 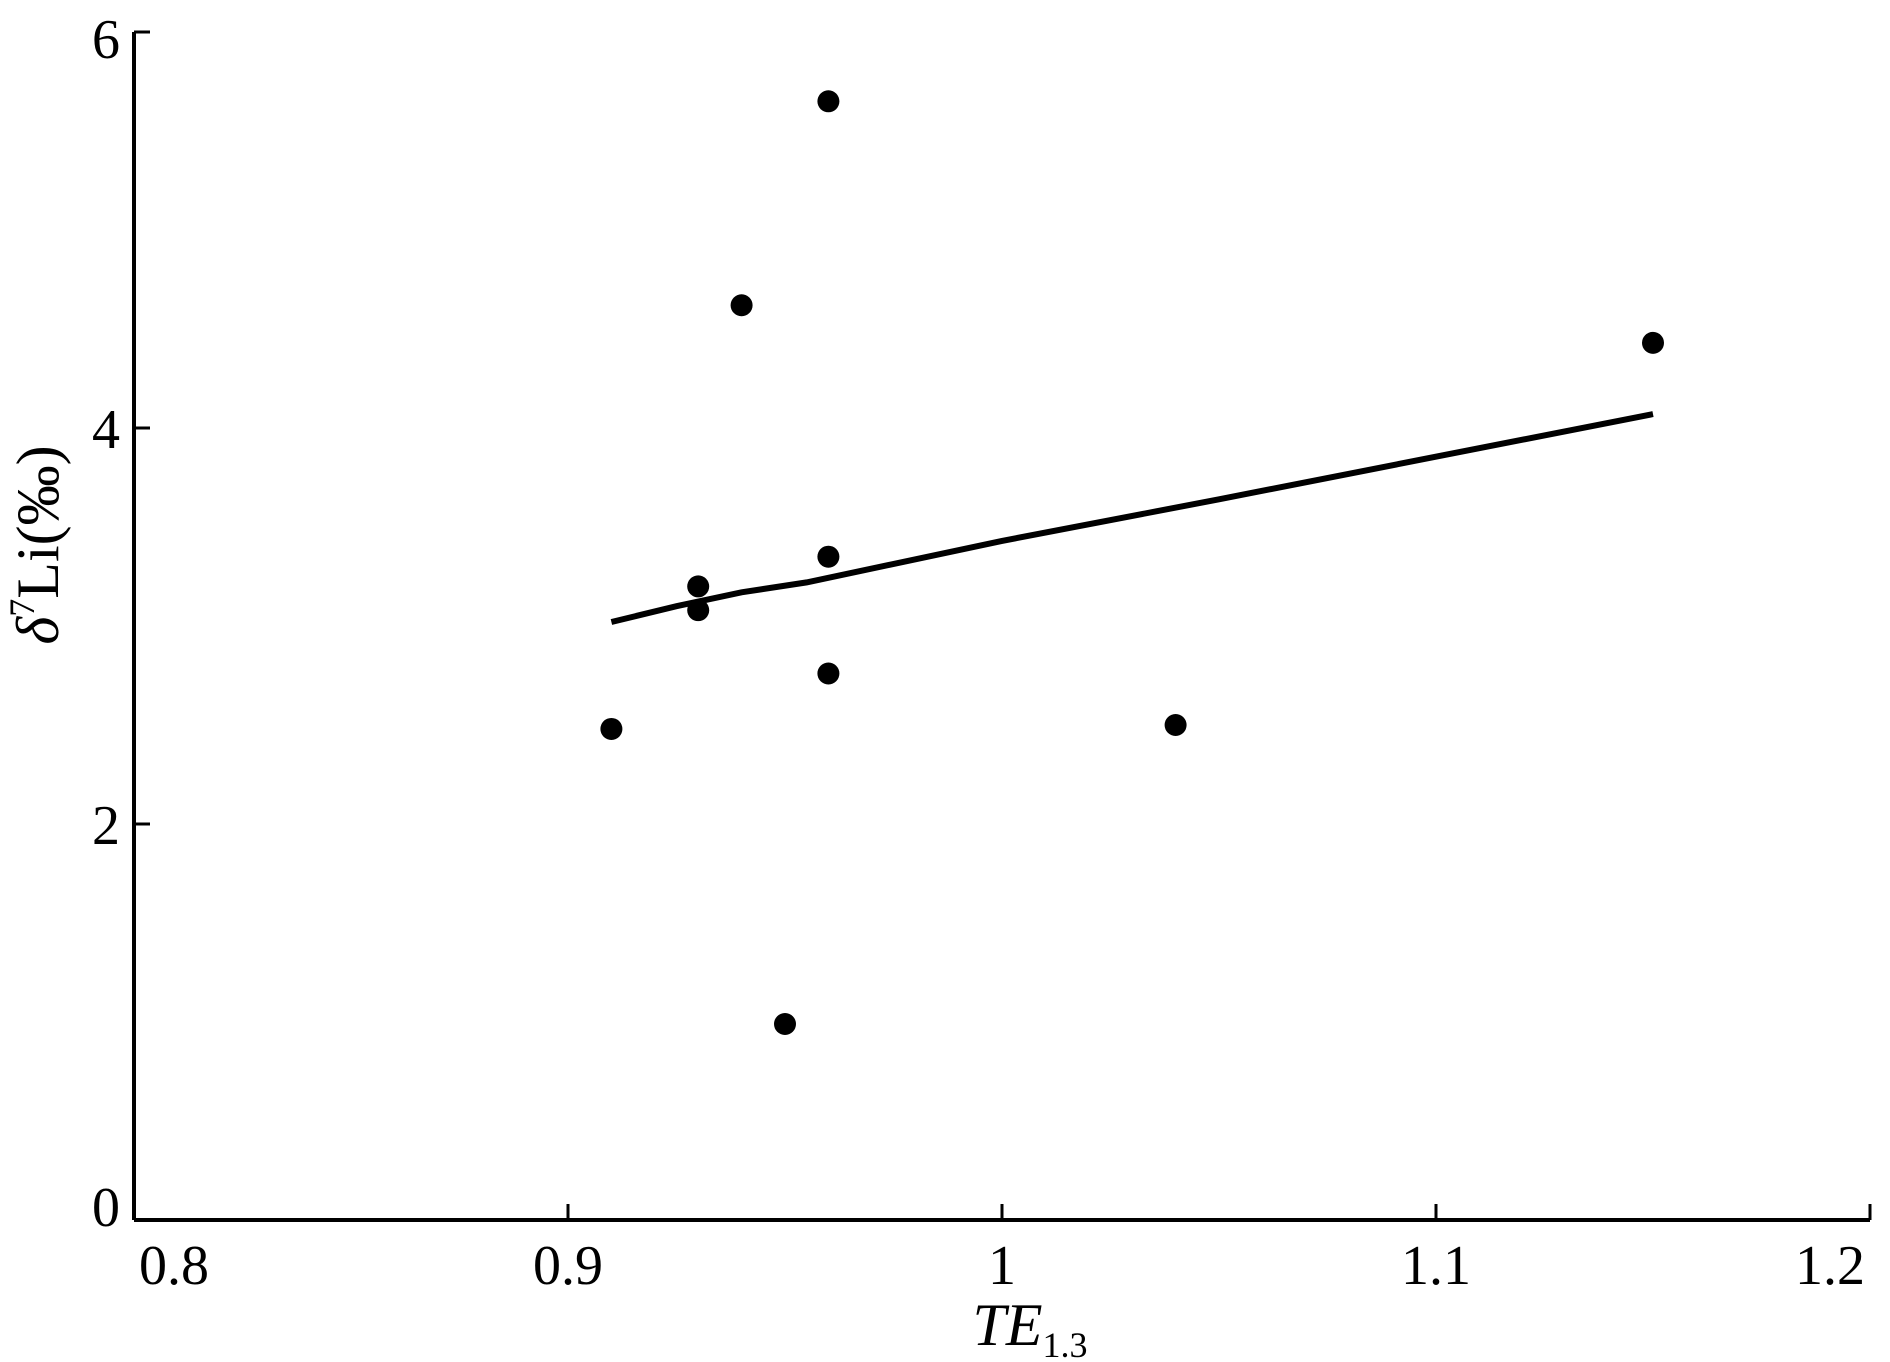 What do you see at coordinates (1002, 1266) in the screenshot?
I see `x-tick-label: 1` at bounding box center [1002, 1266].